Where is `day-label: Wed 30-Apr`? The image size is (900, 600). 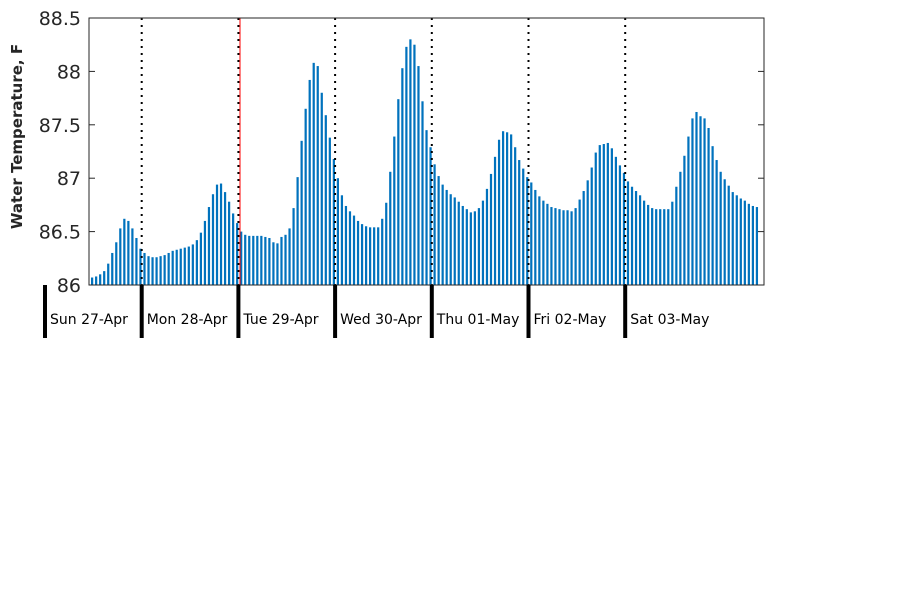
day-label: Wed 30-Apr is located at coordinates (381, 320).